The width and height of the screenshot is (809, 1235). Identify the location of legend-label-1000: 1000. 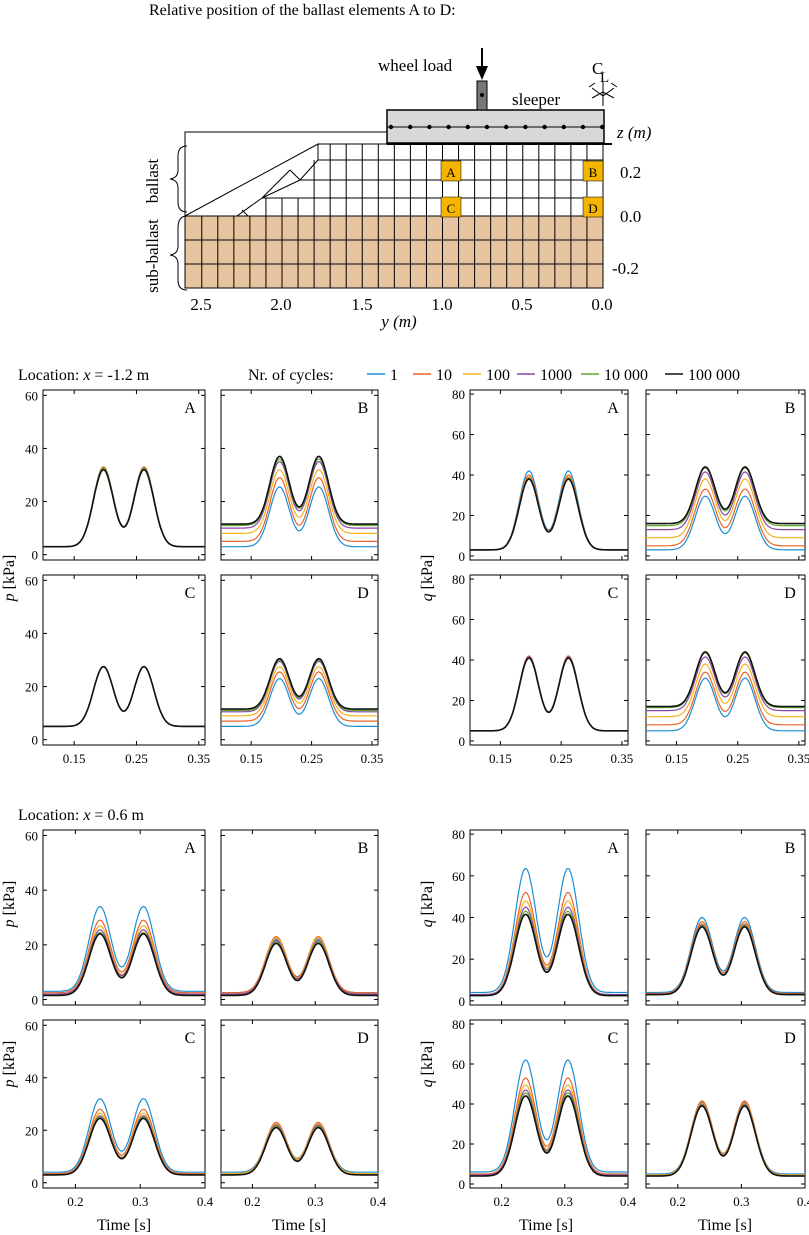
(556, 375).